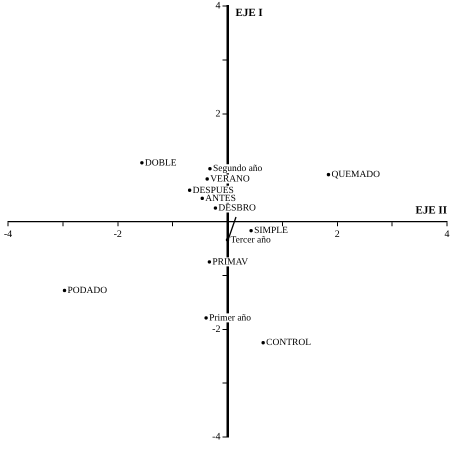  Describe the element at coordinates (230, 318) in the screenshot. I see `annotation: Primer año` at that location.